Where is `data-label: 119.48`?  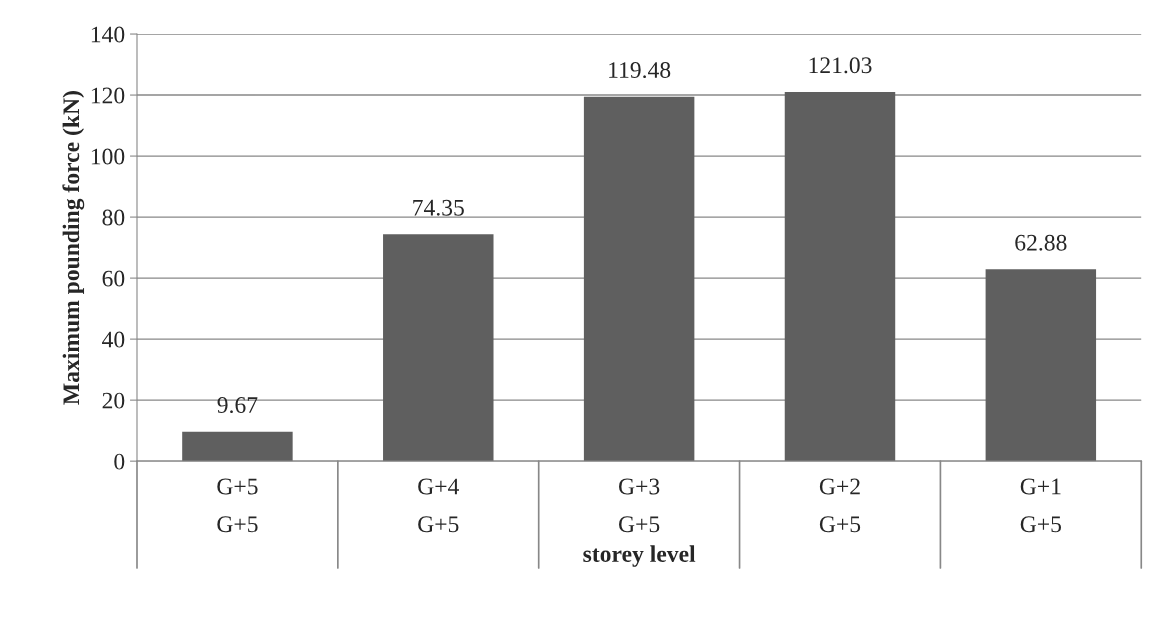 data-label: 119.48 is located at coordinates (640, 70).